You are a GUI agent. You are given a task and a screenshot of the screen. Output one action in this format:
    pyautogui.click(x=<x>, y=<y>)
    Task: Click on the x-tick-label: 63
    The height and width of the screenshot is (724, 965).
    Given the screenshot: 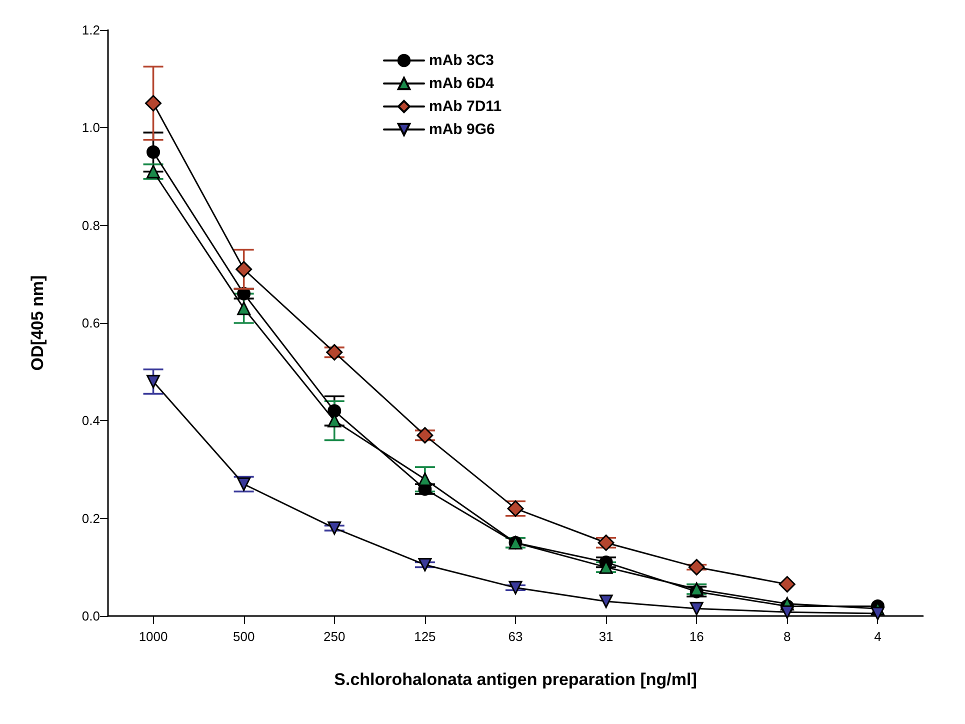 What is the action you would take?
    pyautogui.click(x=515, y=636)
    